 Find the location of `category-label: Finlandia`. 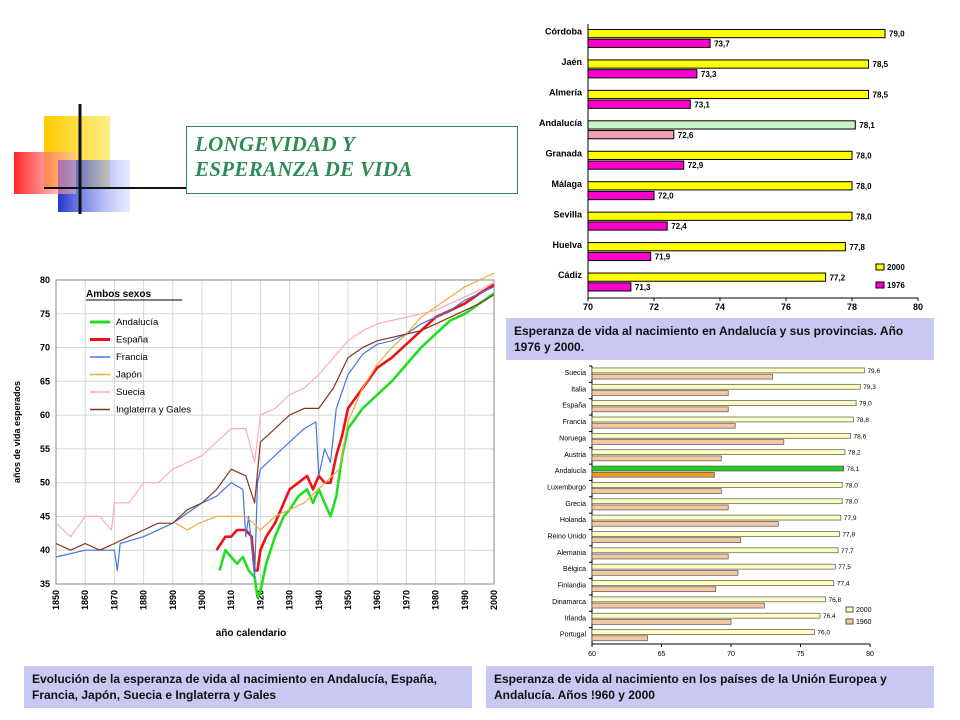

category-label: Finlandia is located at coordinates (572, 586).